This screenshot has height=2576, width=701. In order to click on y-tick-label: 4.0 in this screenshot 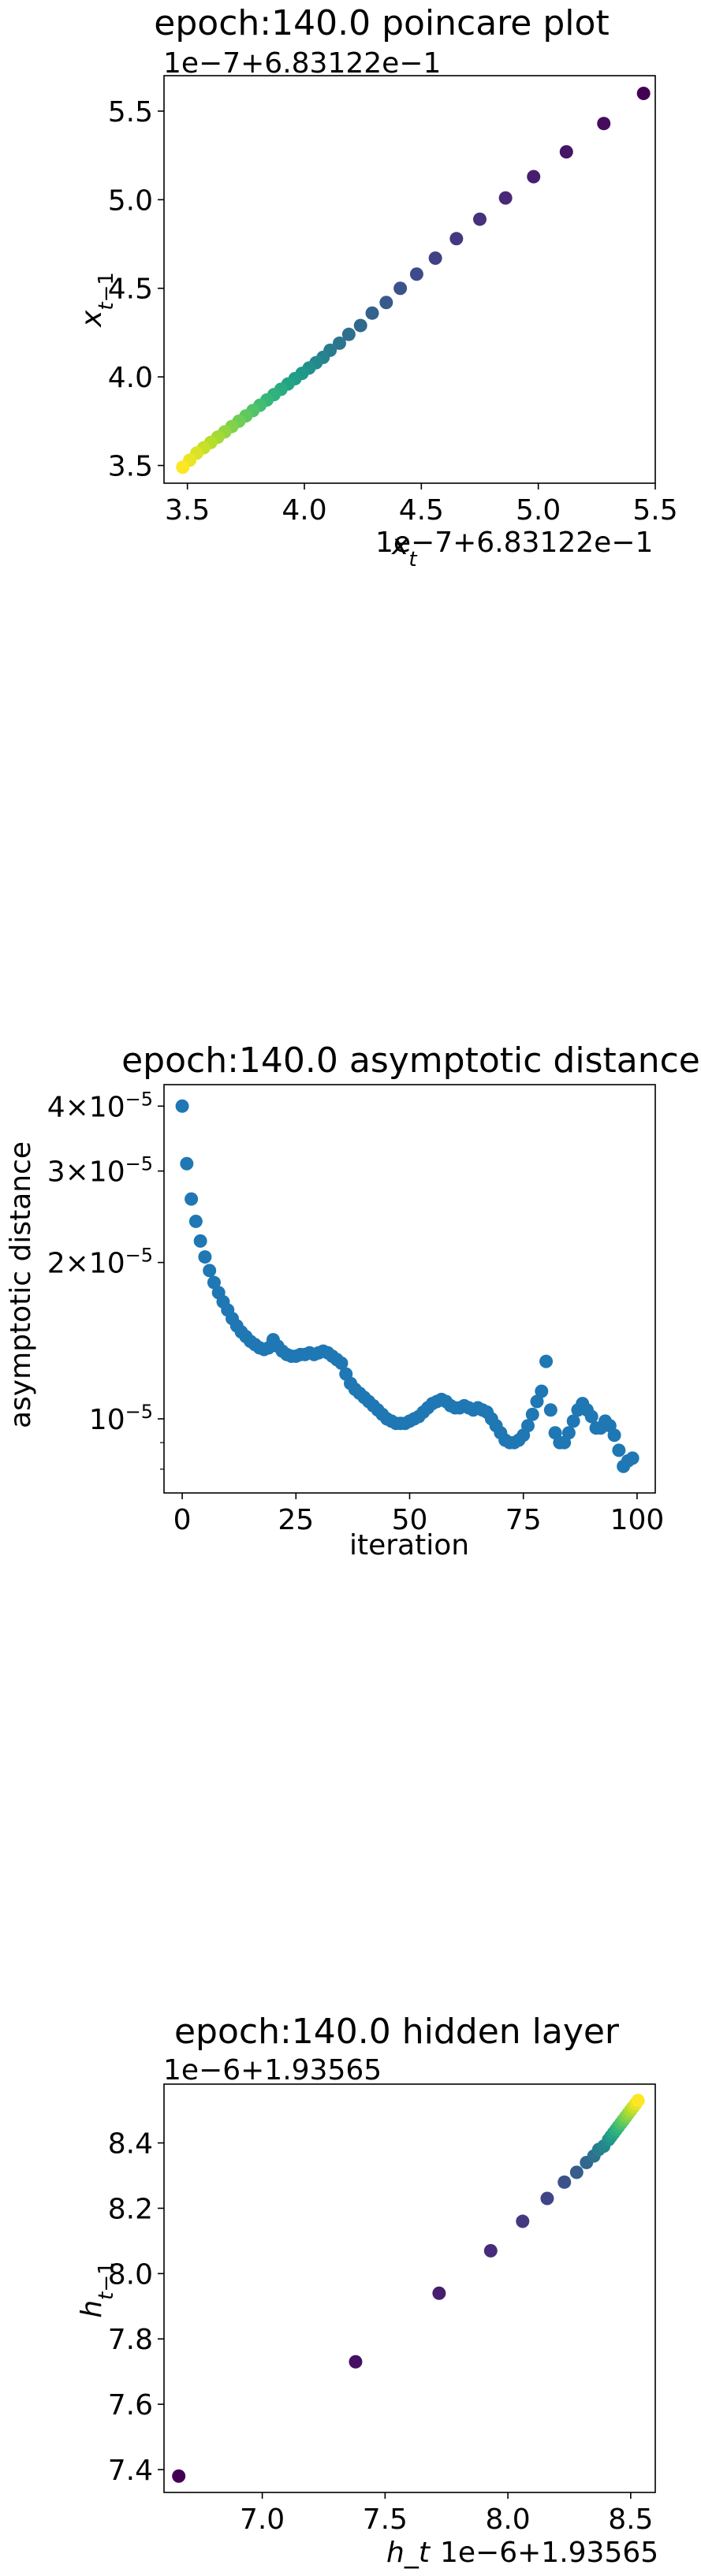, I will do `click(130, 378)`.